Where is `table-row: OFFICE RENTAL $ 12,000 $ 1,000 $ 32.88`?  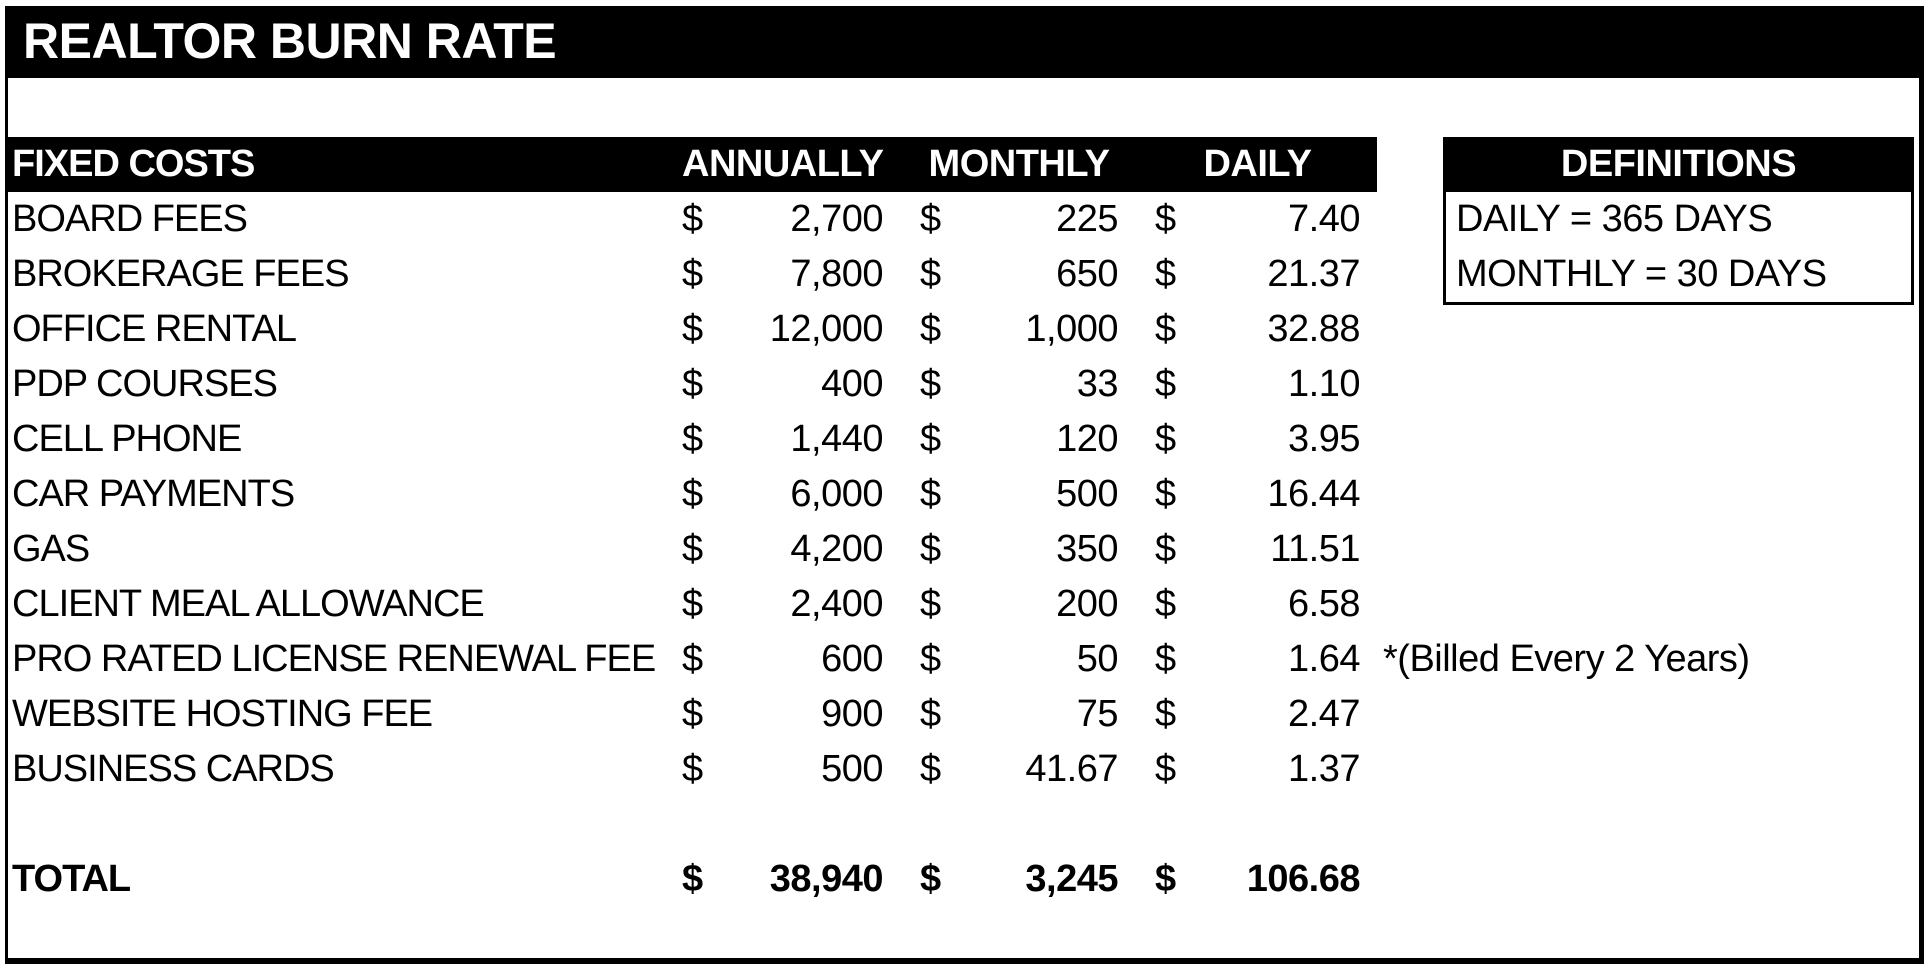 table-row: OFFICE RENTAL $ 12,000 $ 1,000 $ 32.88 is located at coordinates (691, 329).